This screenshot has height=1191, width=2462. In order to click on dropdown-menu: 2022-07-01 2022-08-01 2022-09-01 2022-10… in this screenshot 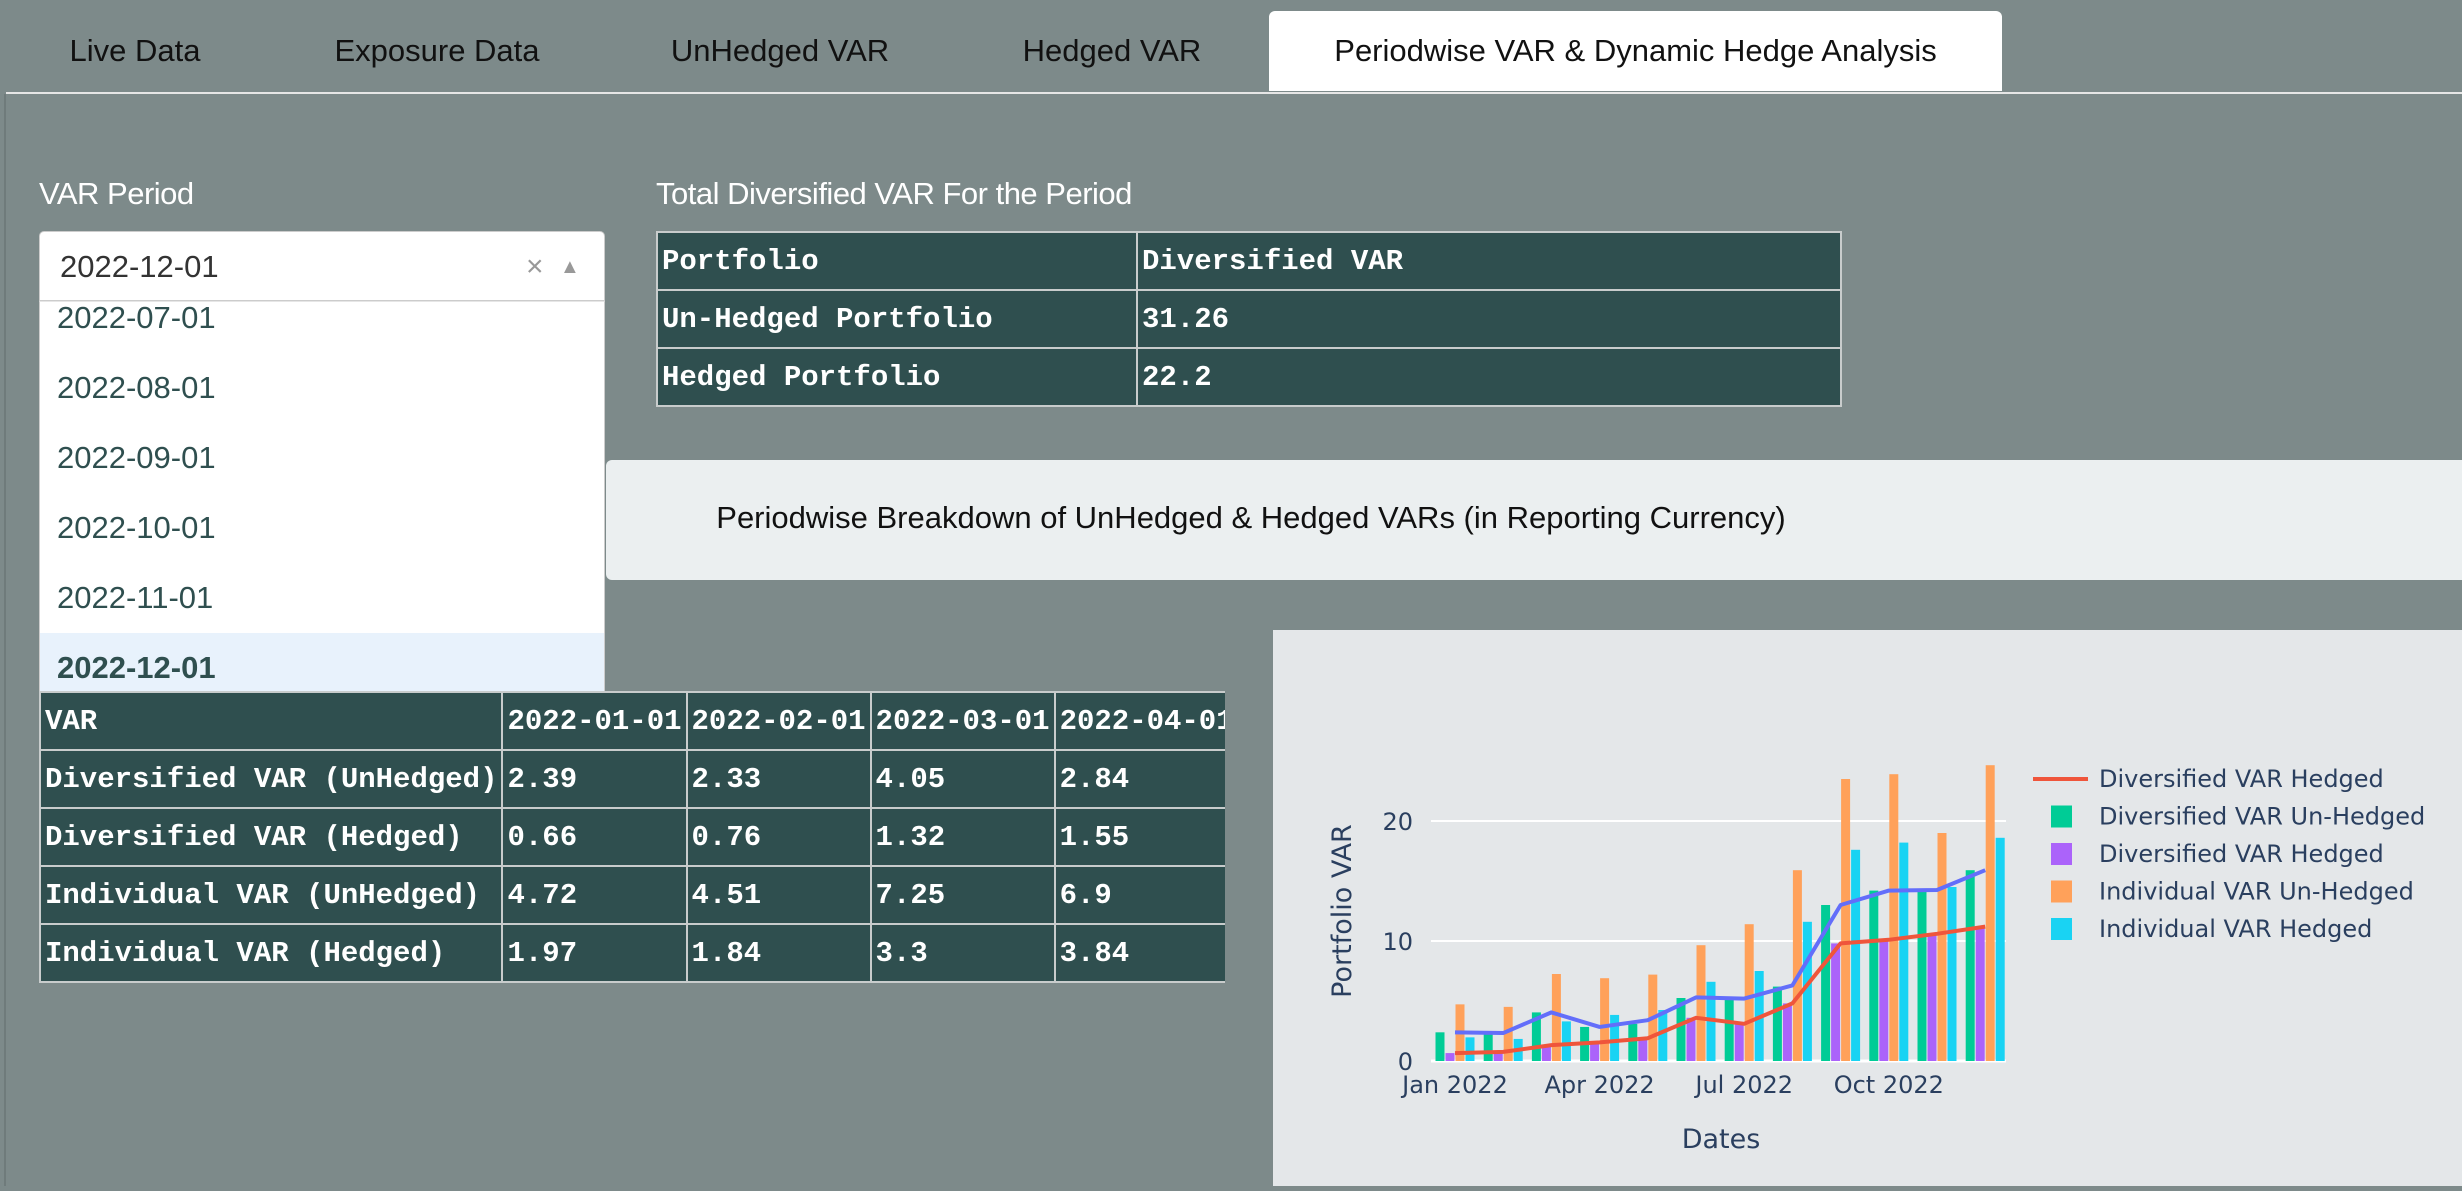, I will do `click(322, 499)`.